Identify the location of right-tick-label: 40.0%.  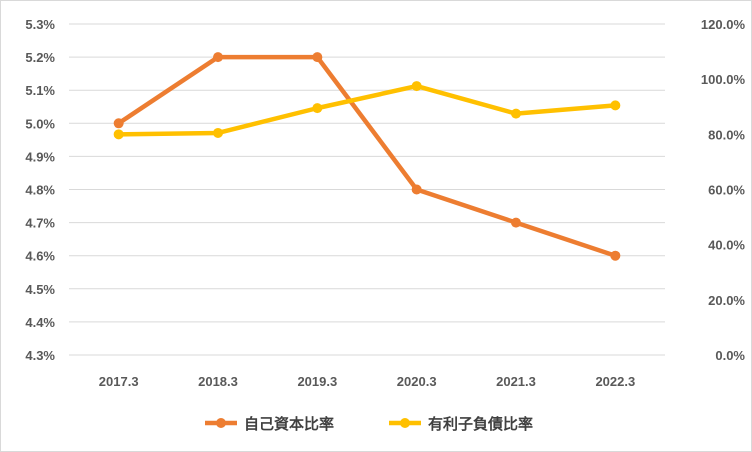
(726, 245).